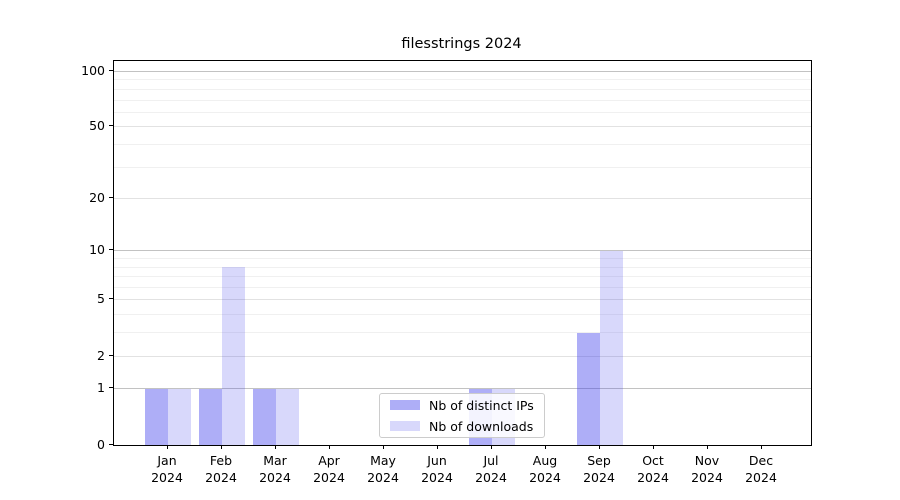 The width and height of the screenshot is (900, 500). Describe the element at coordinates (707, 460) in the screenshot. I see `x-tick-month: Nov` at that location.